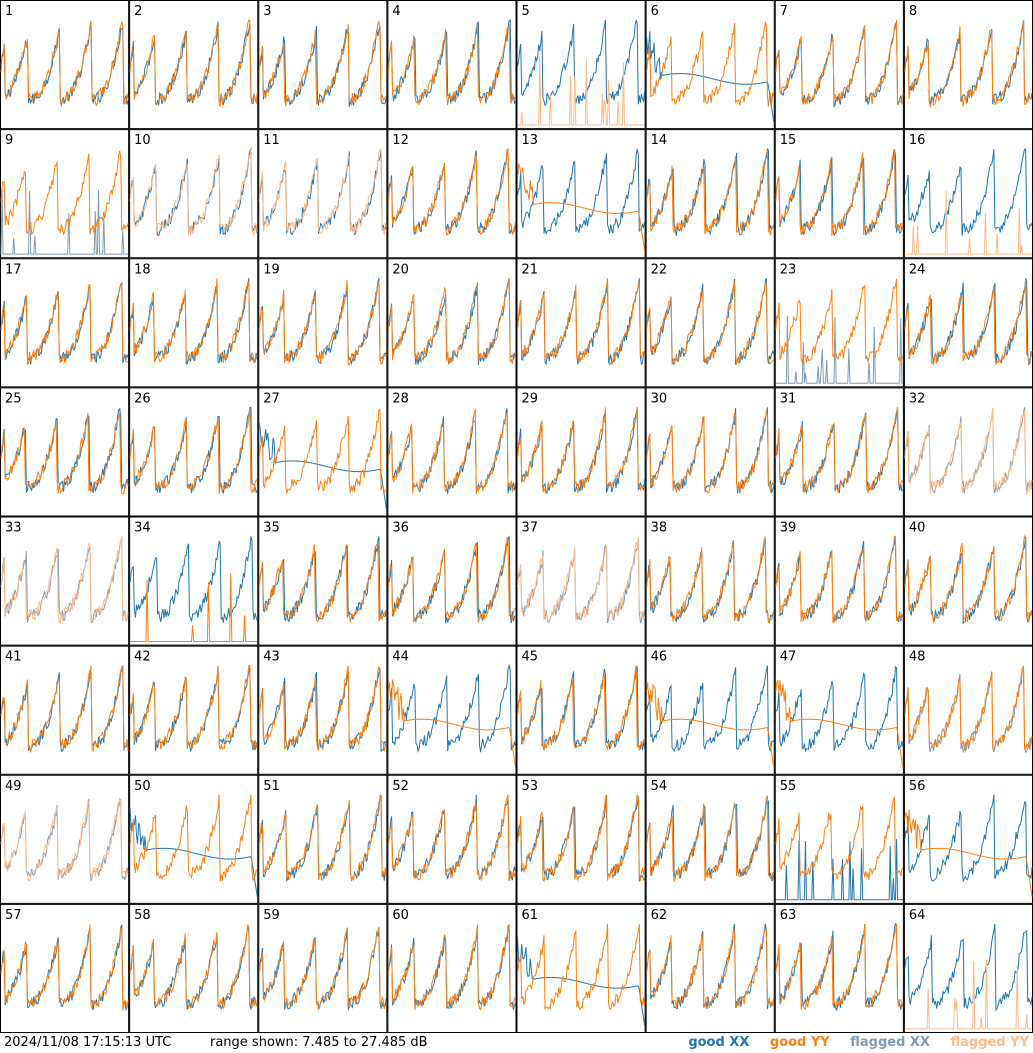  What do you see at coordinates (271, 269) in the screenshot?
I see `panel-label: 19` at bounding box center [271, 269].